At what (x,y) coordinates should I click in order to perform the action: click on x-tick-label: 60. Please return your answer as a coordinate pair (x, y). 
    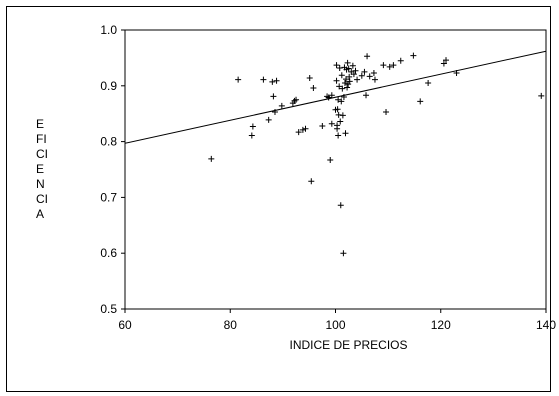
    Looking at the image, I should click on (125, 325).